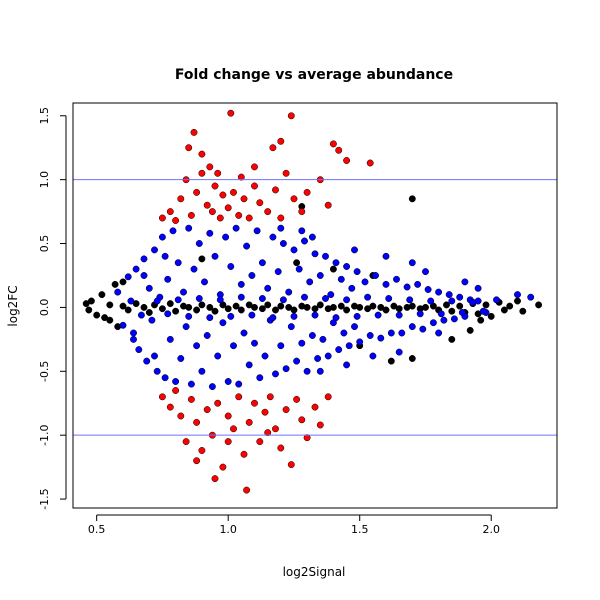 The height and width of the screenshot is (600, 600). Describe the element at coordinates (360, 529) in the screenshot. I see `x-tick-label: 1.5` at that location.